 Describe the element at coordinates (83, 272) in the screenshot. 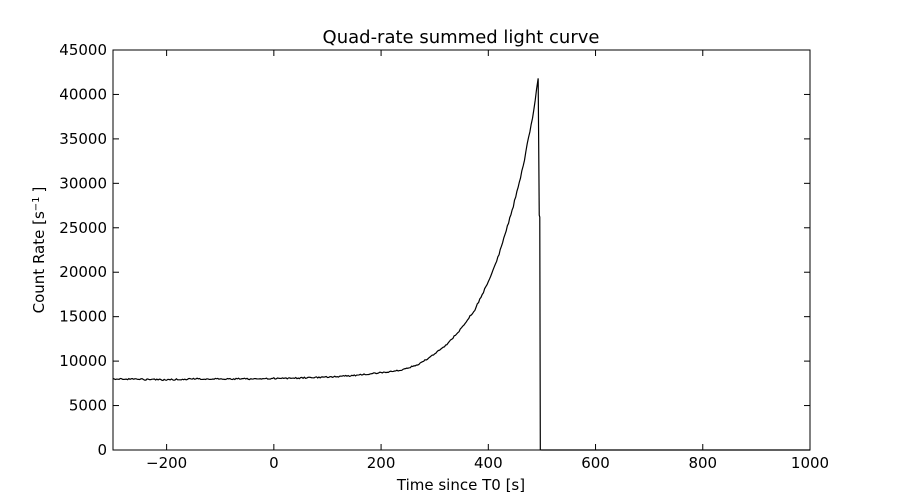

I see `y-tick-label: 20000` at that location.